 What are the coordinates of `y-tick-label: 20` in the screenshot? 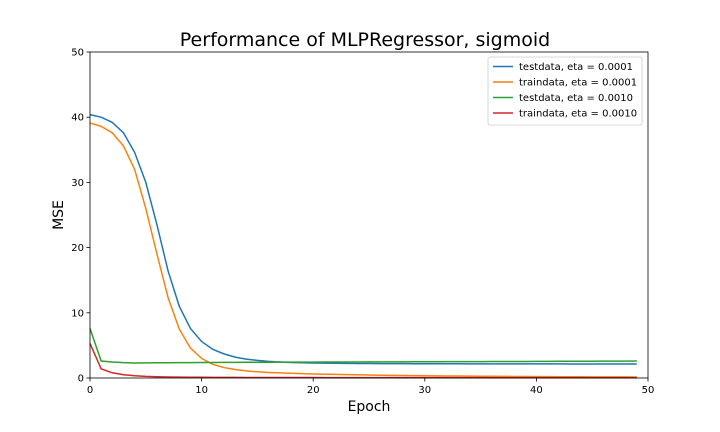 It's located at (77, 248).